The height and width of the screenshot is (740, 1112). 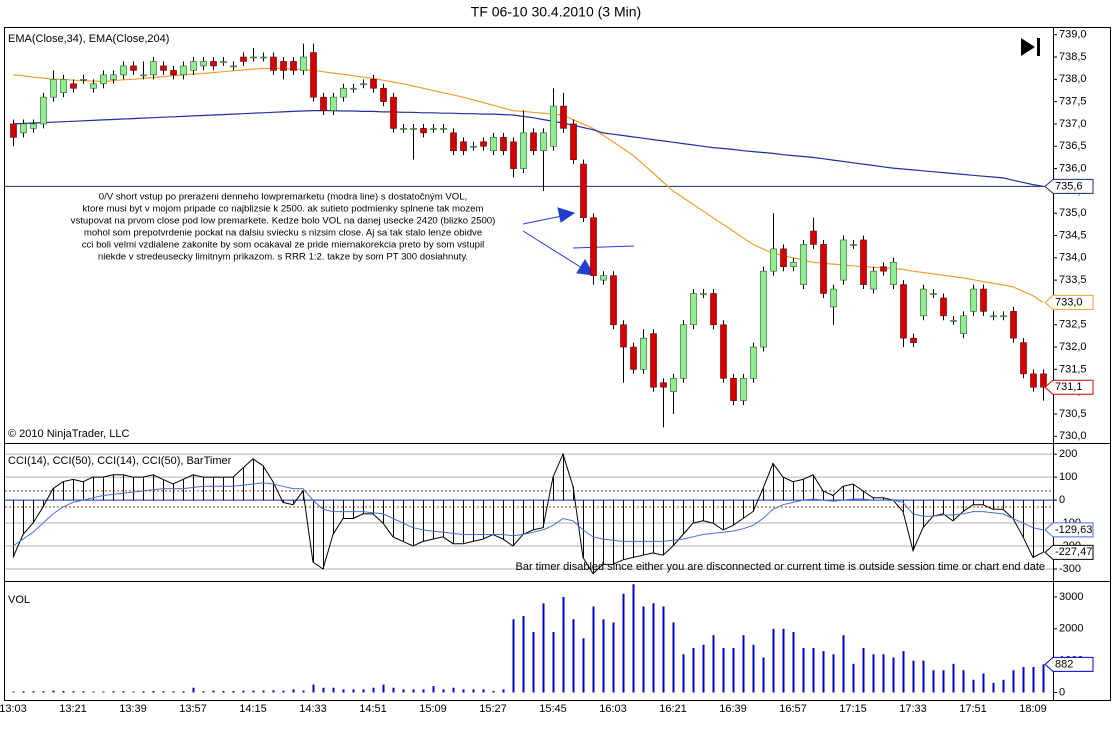 What do you see at coordinates (1073, 213) in the screenshot?
I see `y-tick-label: 735,0` at bounding box center [1073, 213].